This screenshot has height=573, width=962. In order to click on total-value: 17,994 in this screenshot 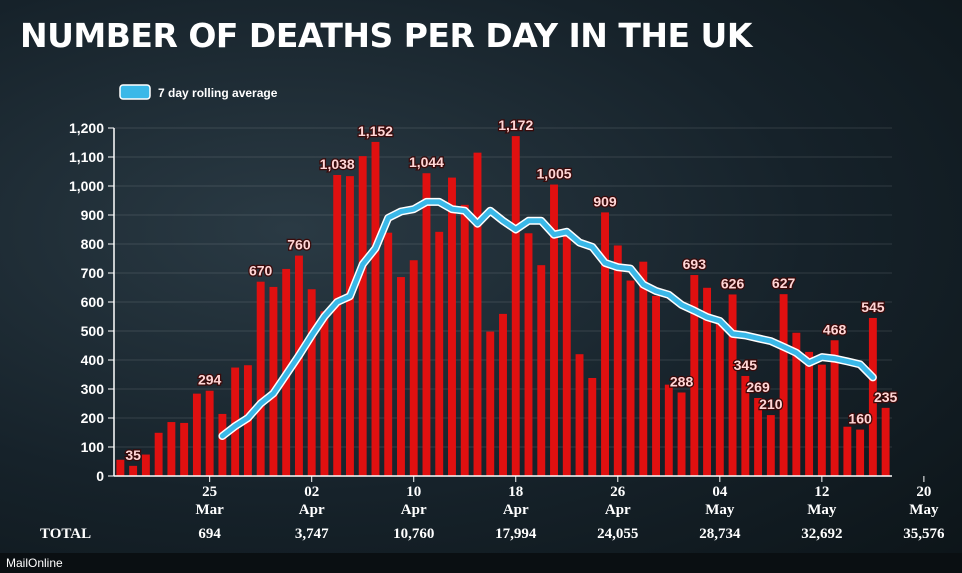, I will do `click(516, 534)`.